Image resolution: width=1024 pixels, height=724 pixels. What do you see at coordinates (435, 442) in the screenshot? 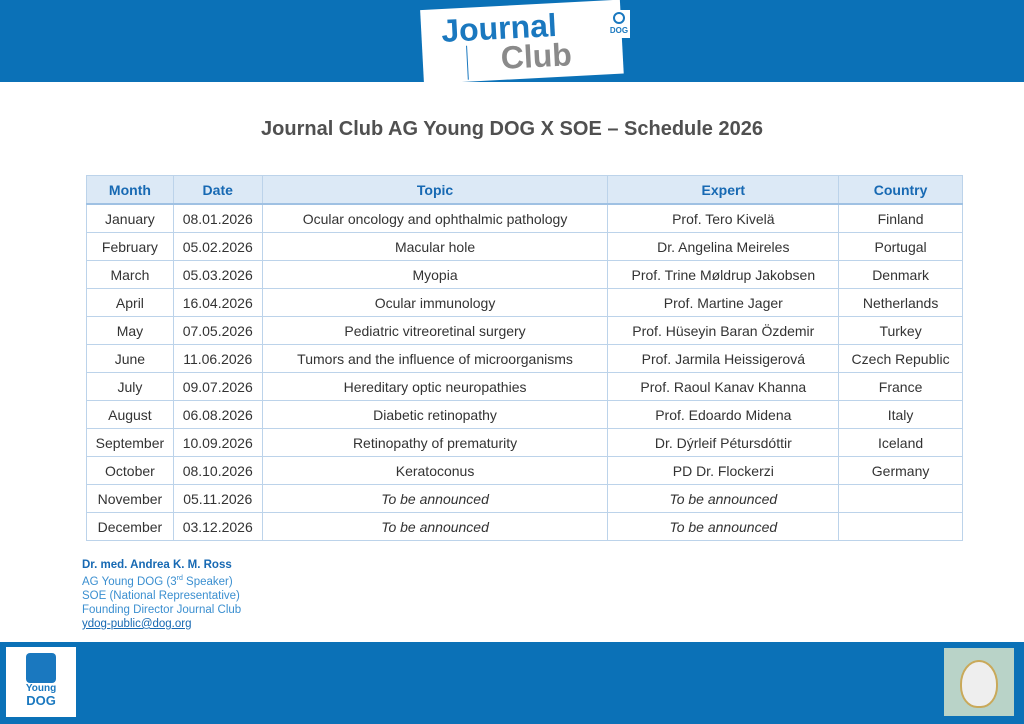
I see `table-cell: Retinopathy of prematurity` at bounding box center [435, 442].